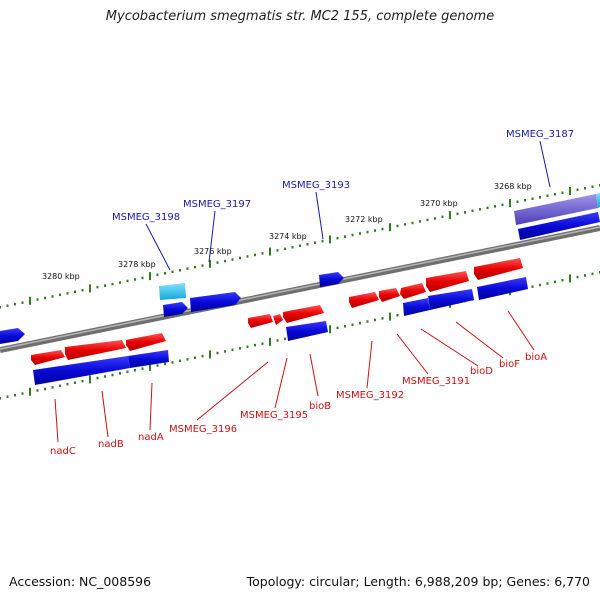  What do you see at coordinates (439, 203) in the screenshot?
I see `scale-label: 3270 kbp` at bounding box center [439, 203].